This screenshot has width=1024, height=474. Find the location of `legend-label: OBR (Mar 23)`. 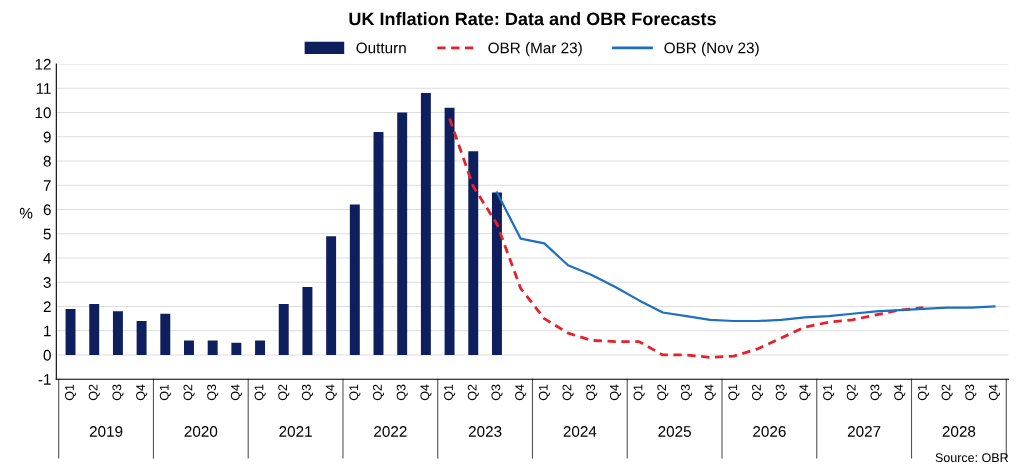

legend-label: OBR (Mar 23) is located at coordinates (535, 49).